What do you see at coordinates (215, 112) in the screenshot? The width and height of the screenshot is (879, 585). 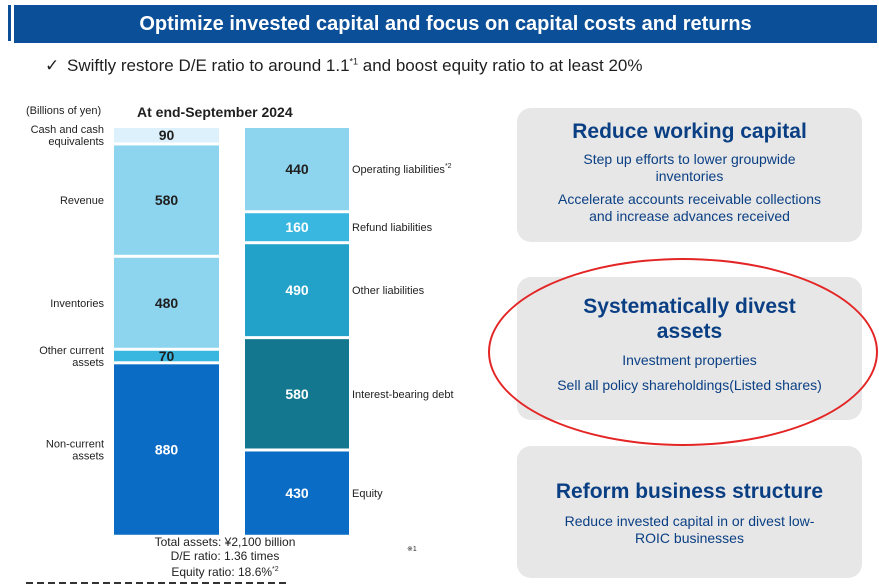 I see `chart-title: At end-September 2024` at bounding box center [215, 112].